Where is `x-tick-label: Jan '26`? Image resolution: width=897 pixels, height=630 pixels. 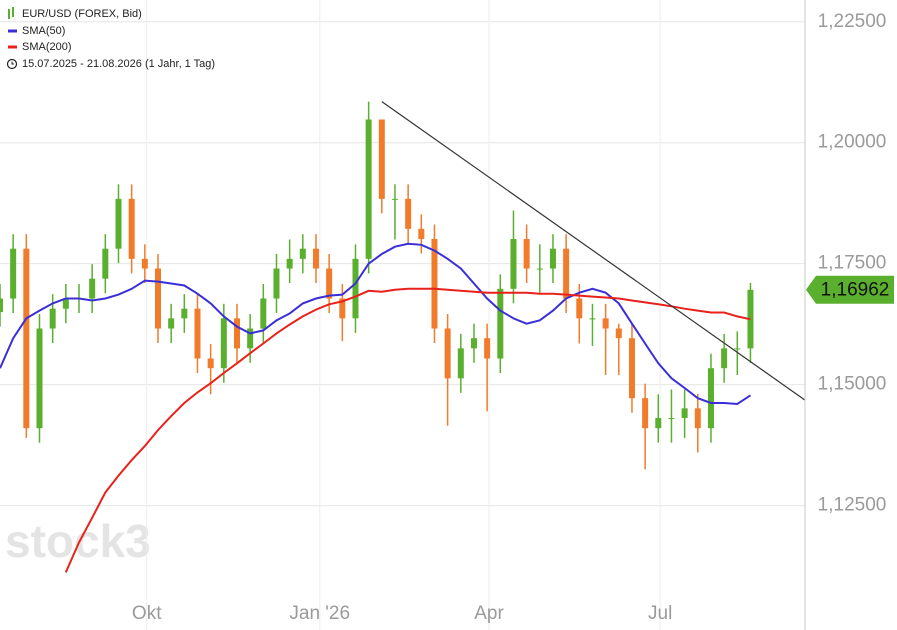 x-tick-label: Jan '26 is located at coordinates (319, 613).